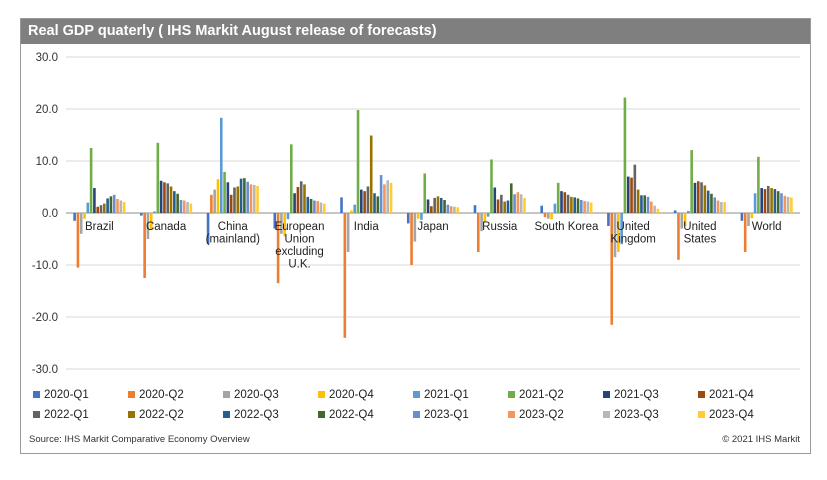 This screenshot has width=827, height=480. What do you see at coordinates (47, 58) in the screenshot?
I see `y-tick-label: 30.0` at bounding box center [47, 58].